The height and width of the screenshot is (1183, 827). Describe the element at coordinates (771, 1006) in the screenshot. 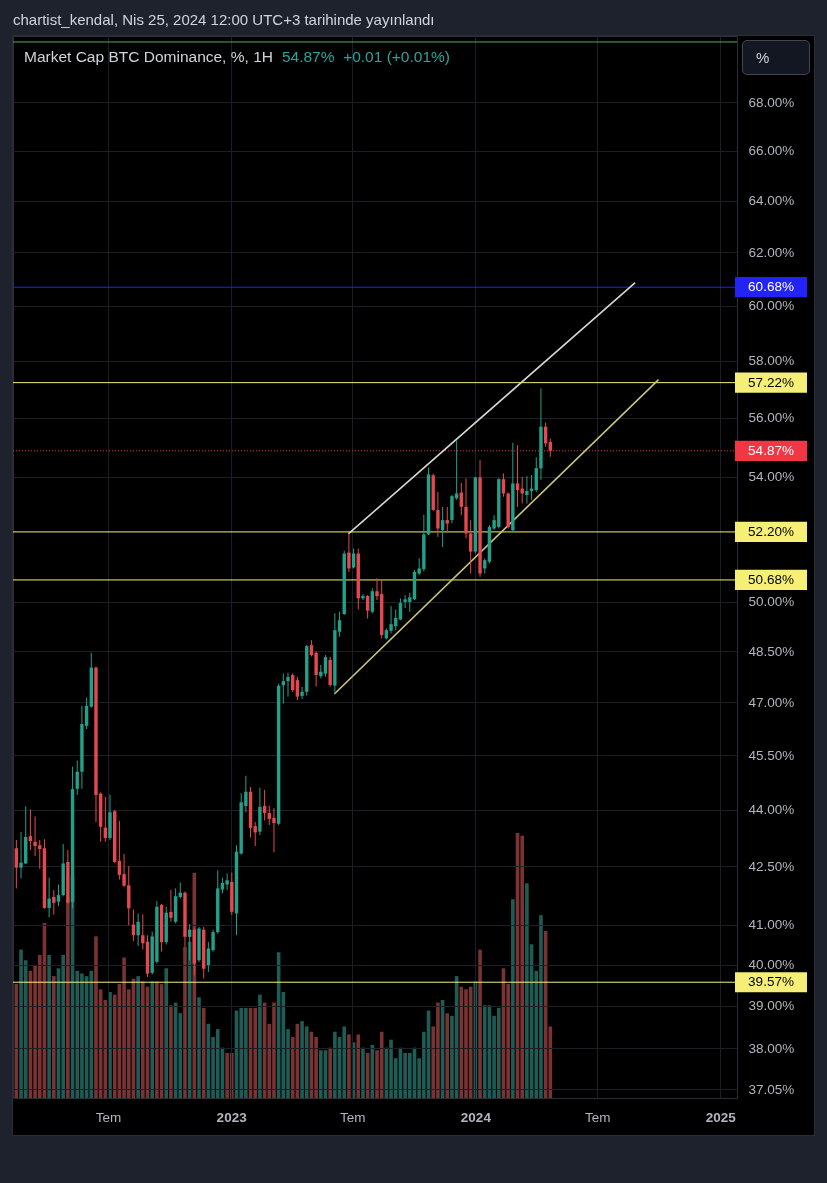

I see `y-tick-label: 39.00%` at that location.